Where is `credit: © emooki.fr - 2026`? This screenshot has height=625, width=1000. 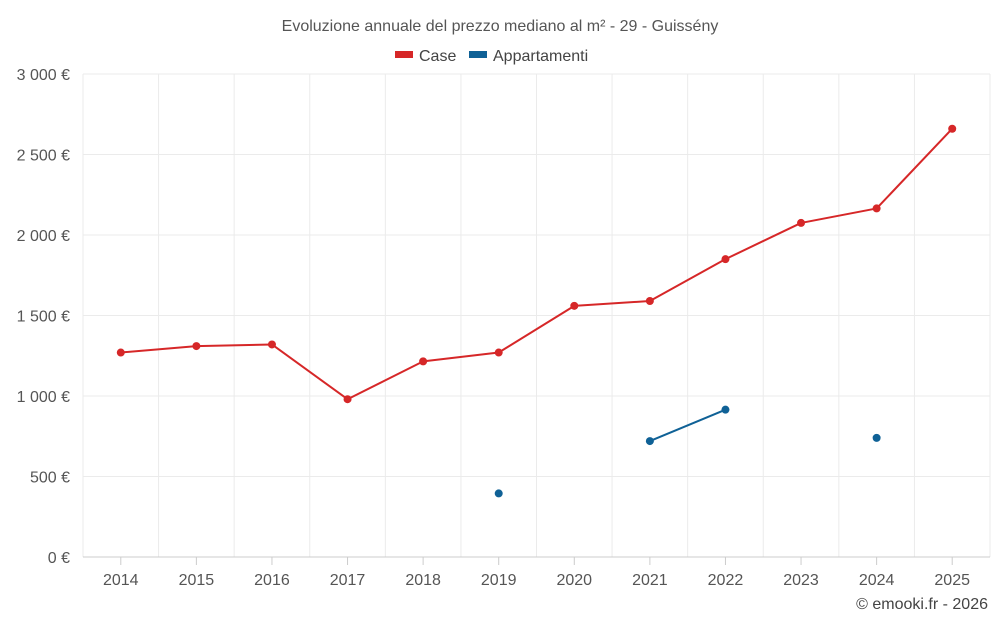 credit: © emooki.fr - 2026 is located at coordinates (922, 604).